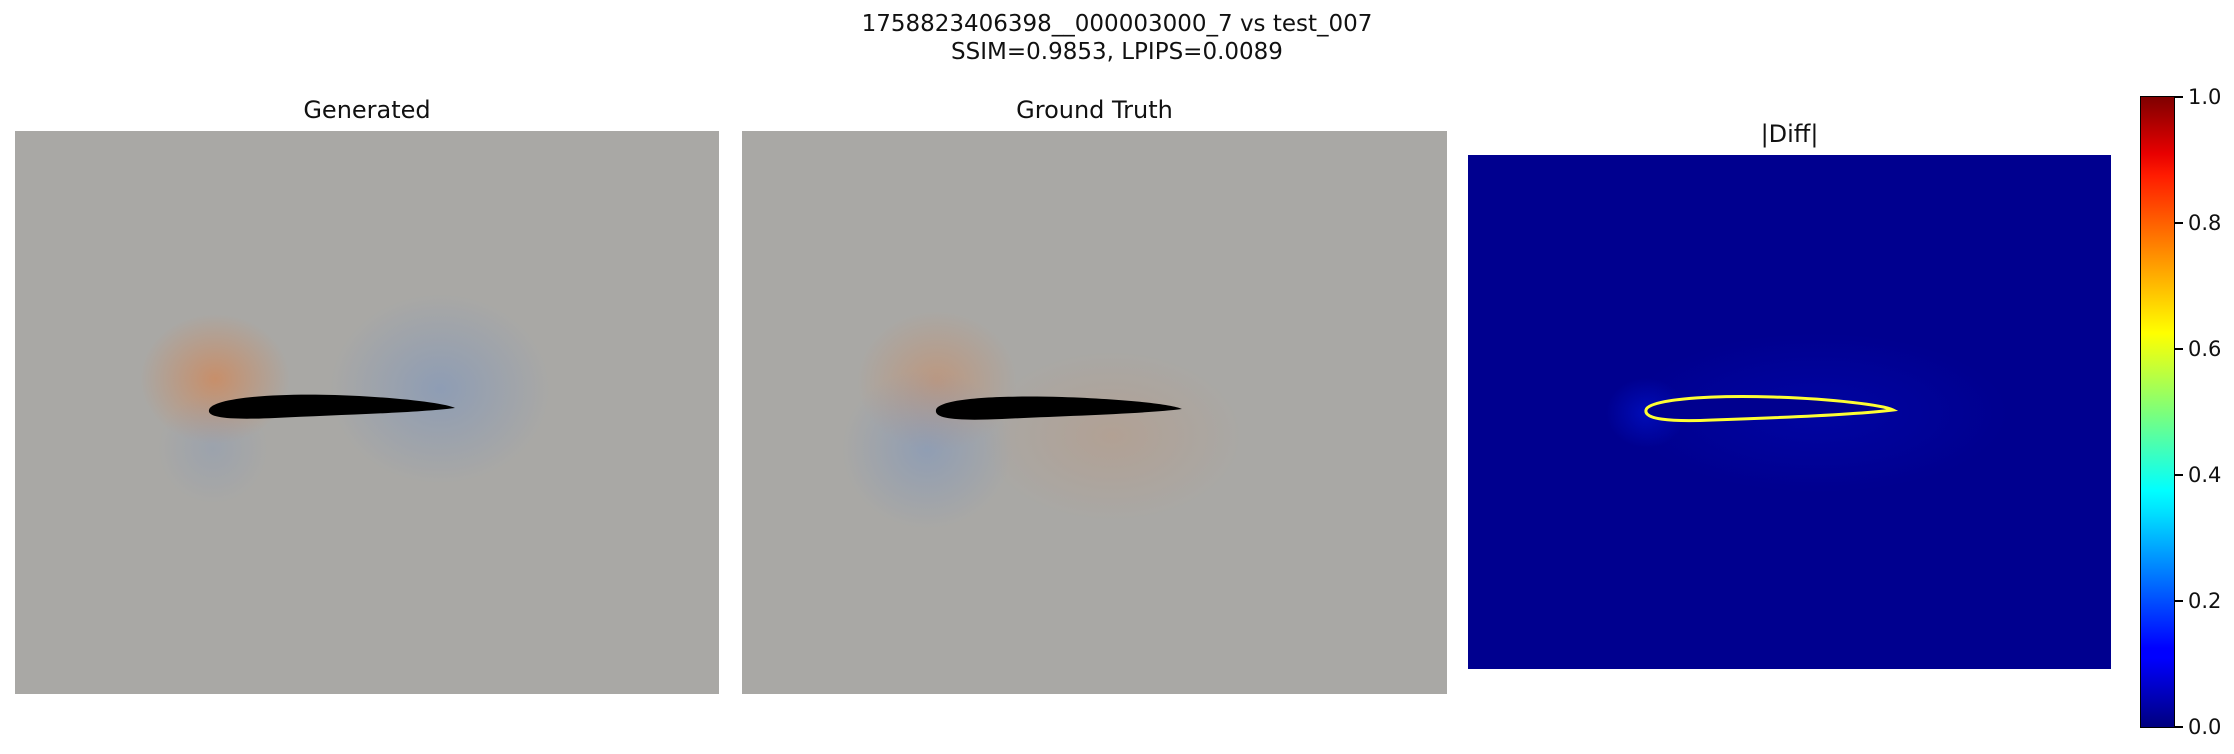 The height and width of the screenshot is (754, 2234). I want to click on colorbar, so click(2157, 412).